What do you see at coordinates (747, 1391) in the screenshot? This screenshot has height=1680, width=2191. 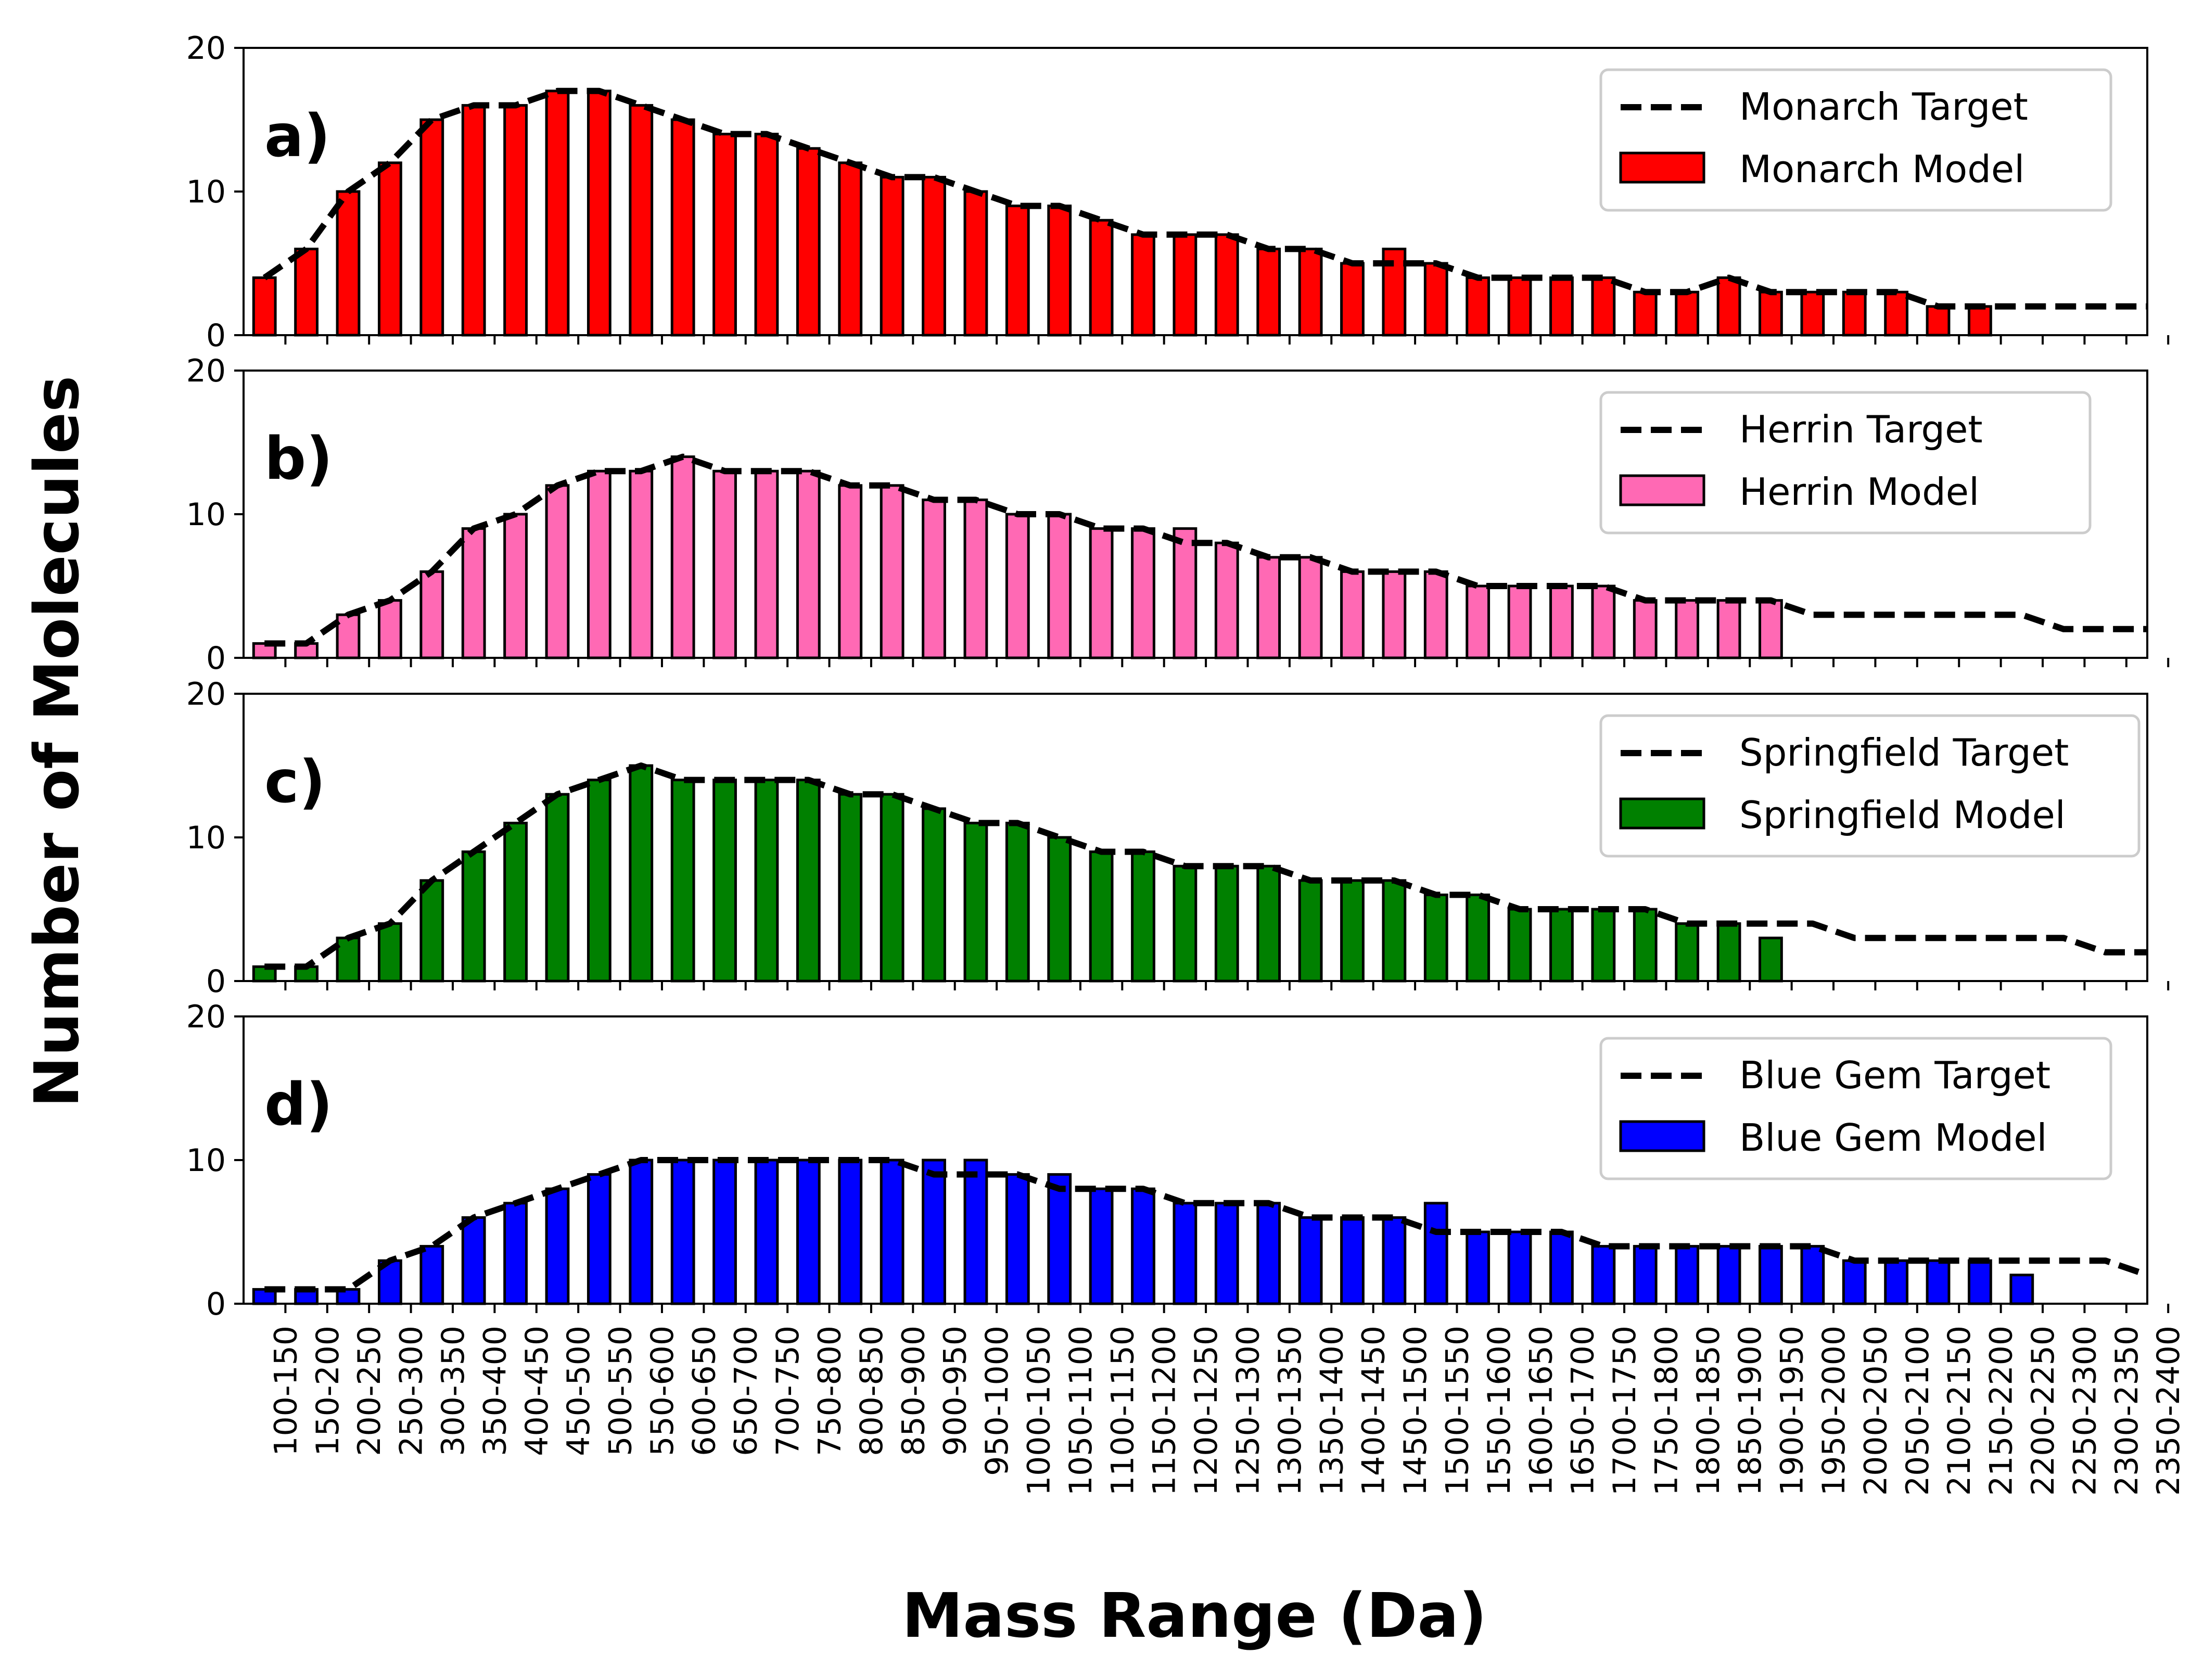 I see `x-tick-label: 650-700` at bounding box center [747, 1391].